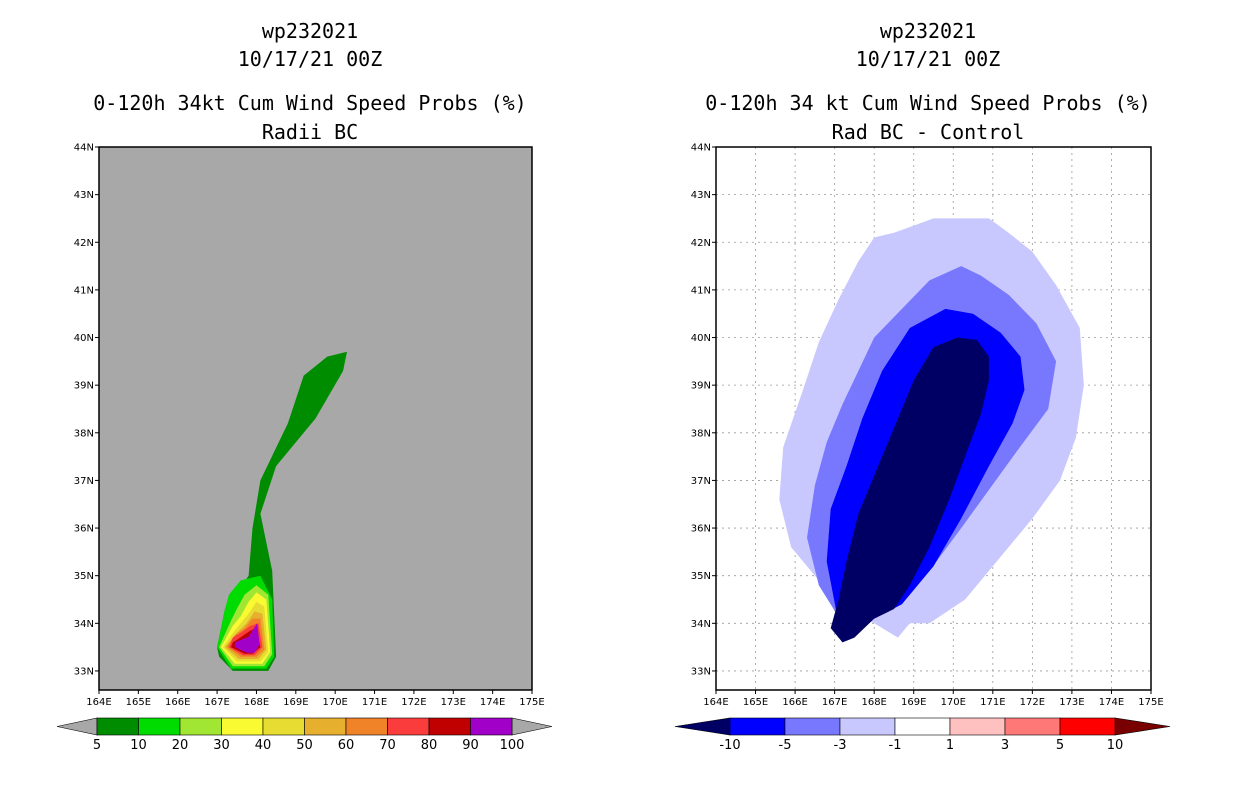 This screenshot has height=800, width=1236. I want to click on right-contour-le-m10, so click(909, 490).